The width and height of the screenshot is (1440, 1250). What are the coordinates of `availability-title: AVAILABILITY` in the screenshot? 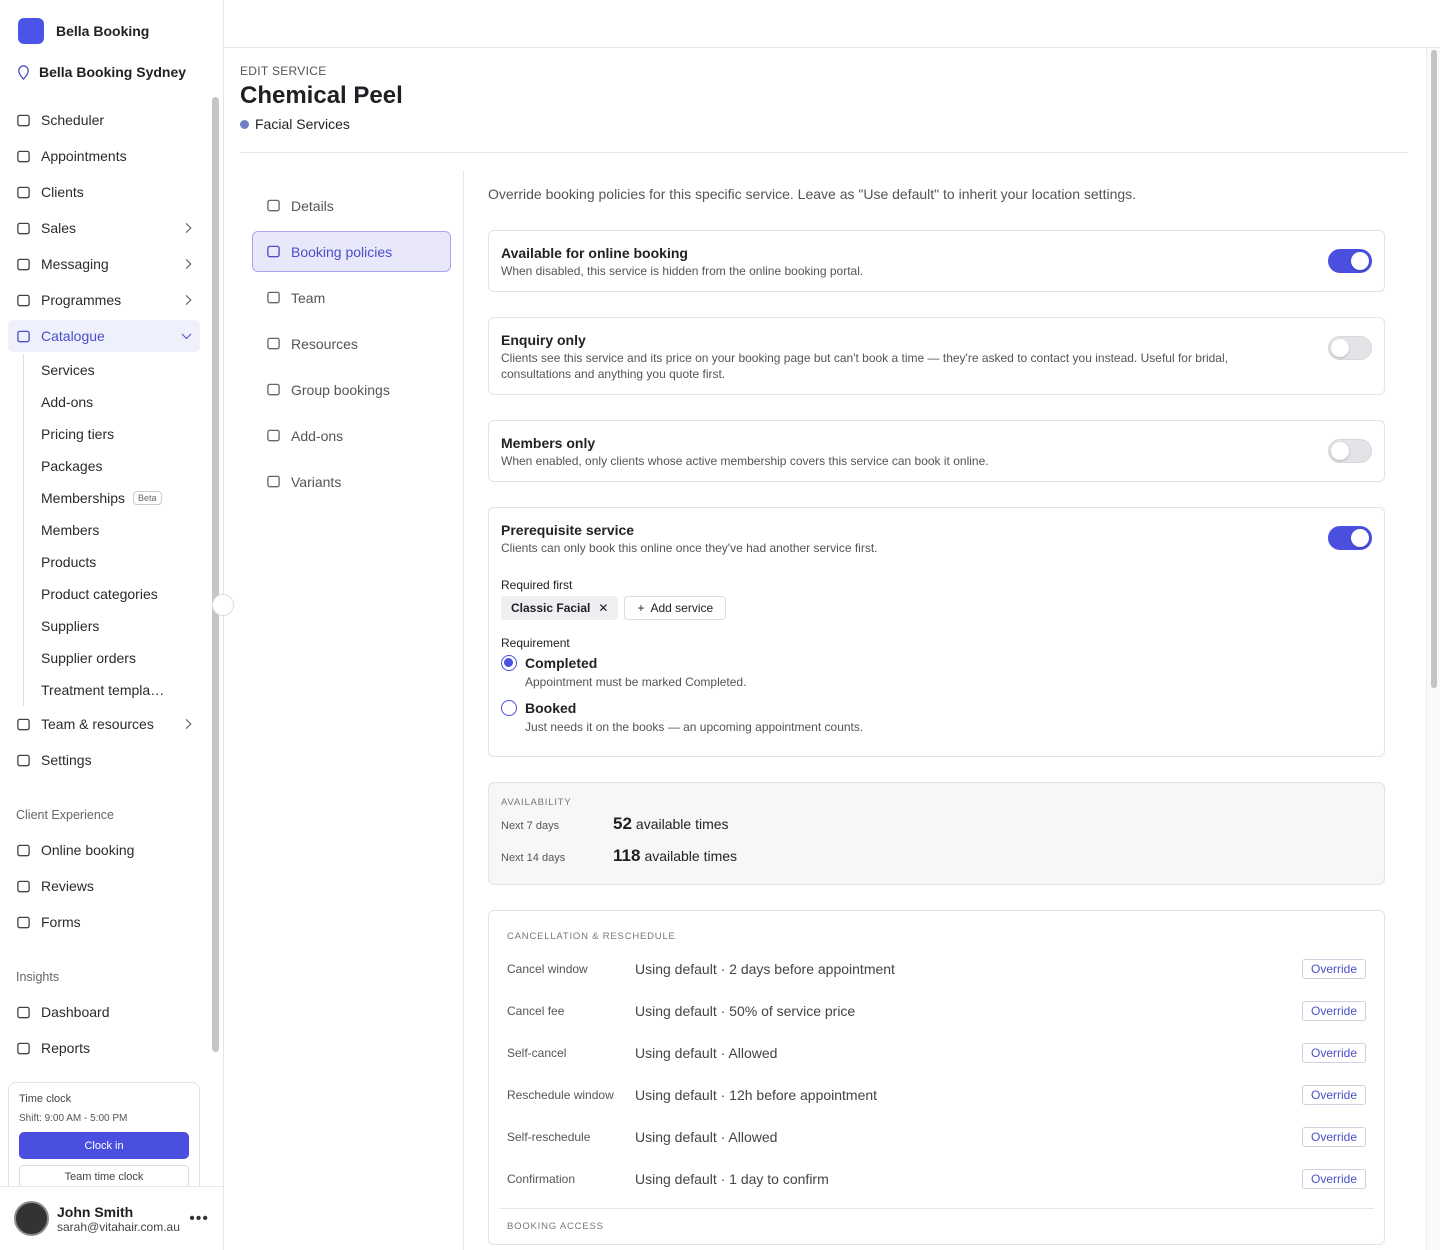 It's located at (536, 802).